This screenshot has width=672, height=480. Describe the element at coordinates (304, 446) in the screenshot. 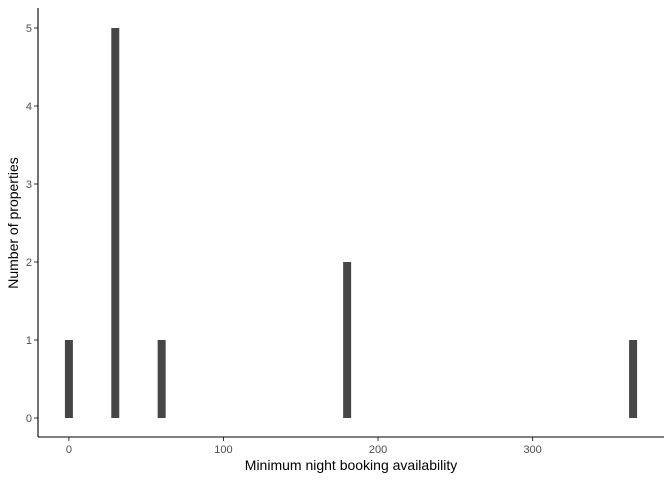

I see `x-axis-ticks: 0 100 200 300` at that location.